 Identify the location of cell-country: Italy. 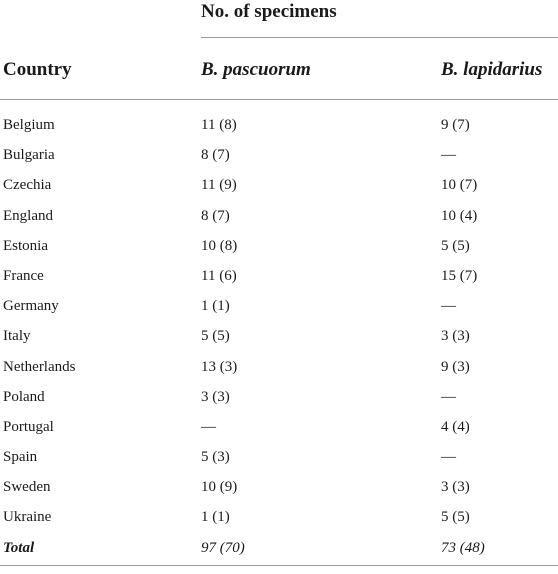
(17, 336).